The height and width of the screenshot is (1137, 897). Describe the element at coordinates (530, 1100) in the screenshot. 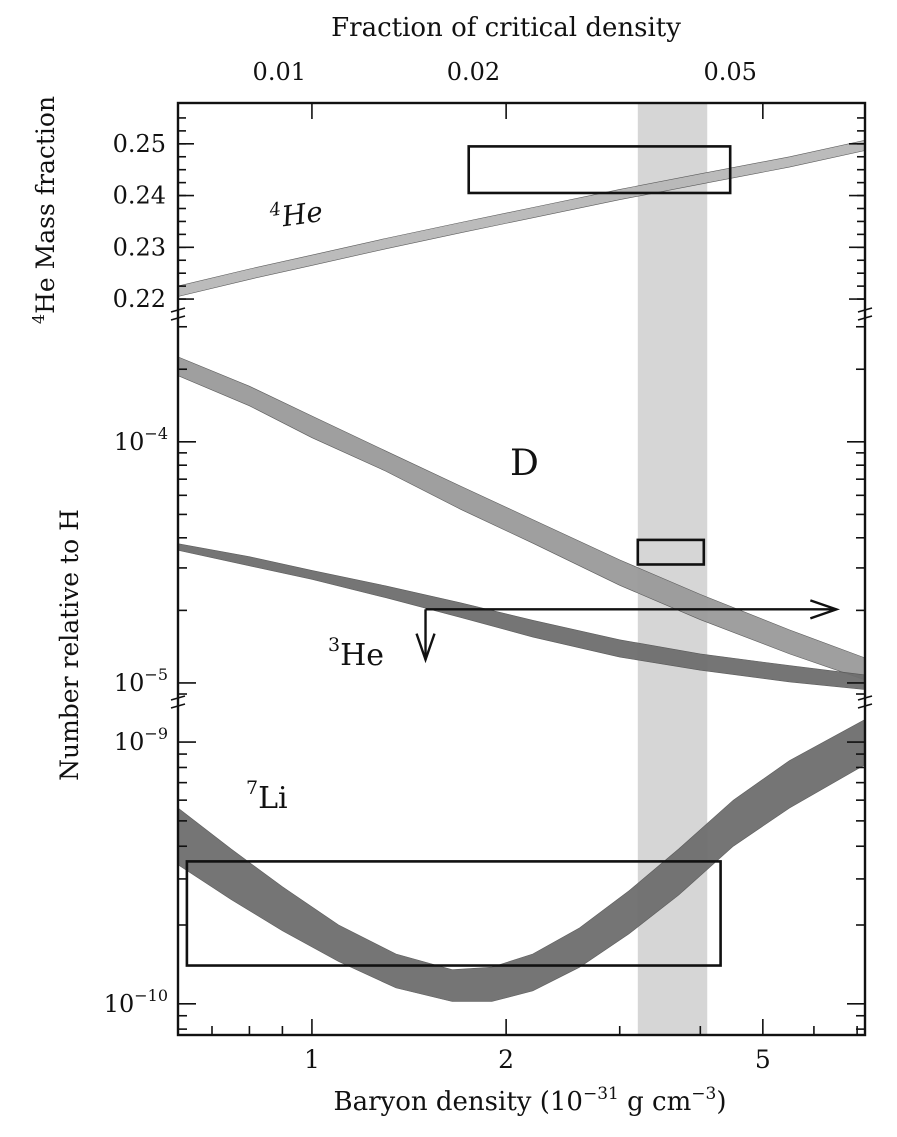

I see `x-axis-title: Baryon density (10−31 g cm−3)` at that location.